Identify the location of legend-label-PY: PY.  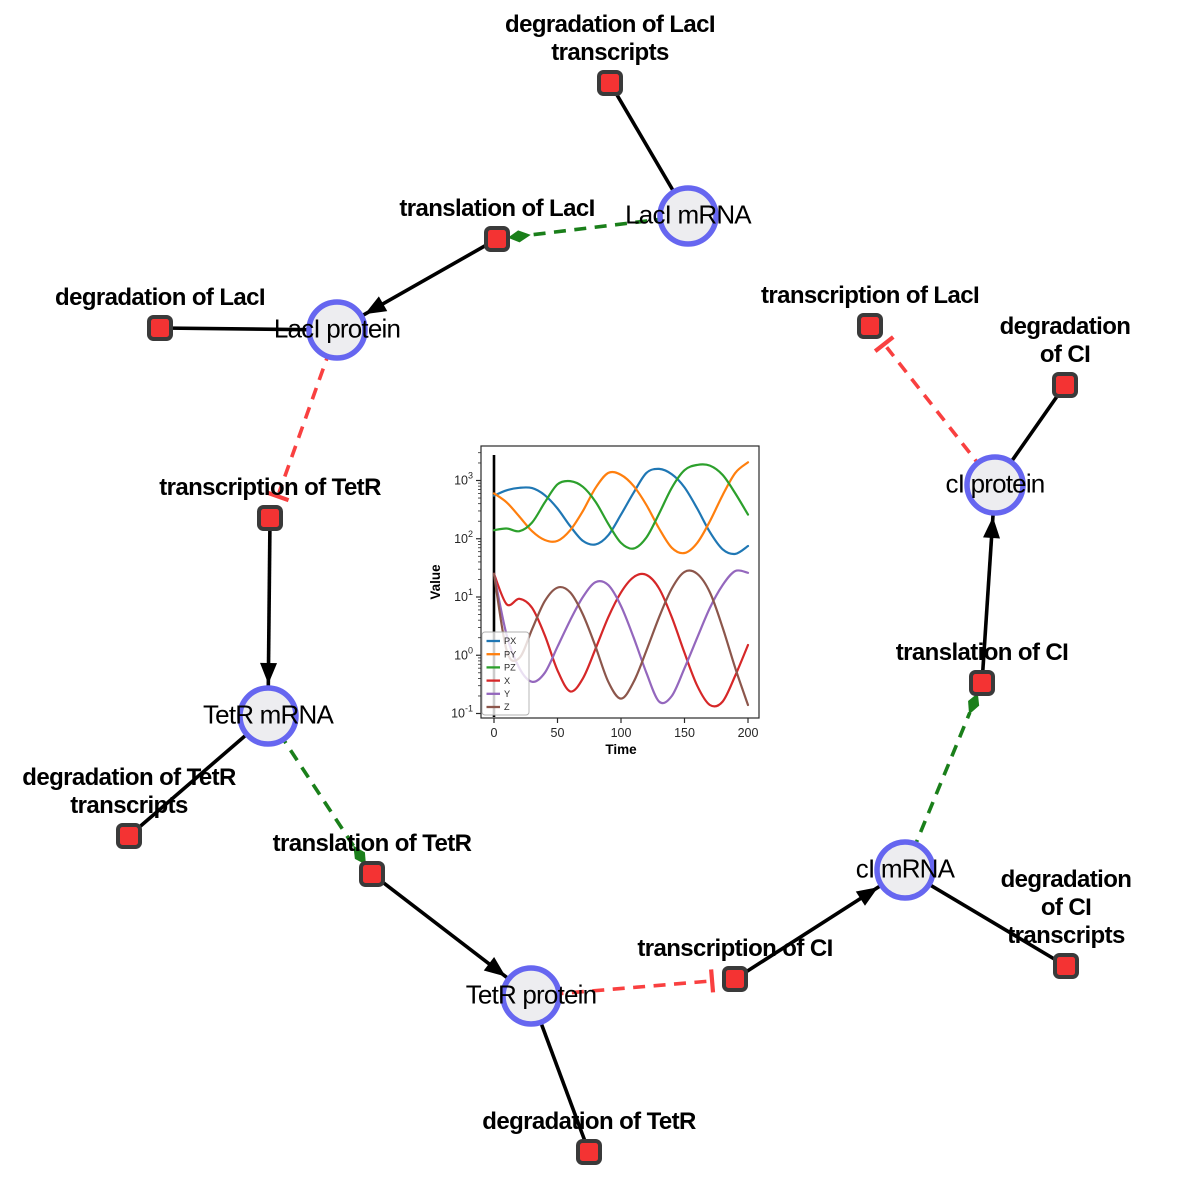
(510, 654).